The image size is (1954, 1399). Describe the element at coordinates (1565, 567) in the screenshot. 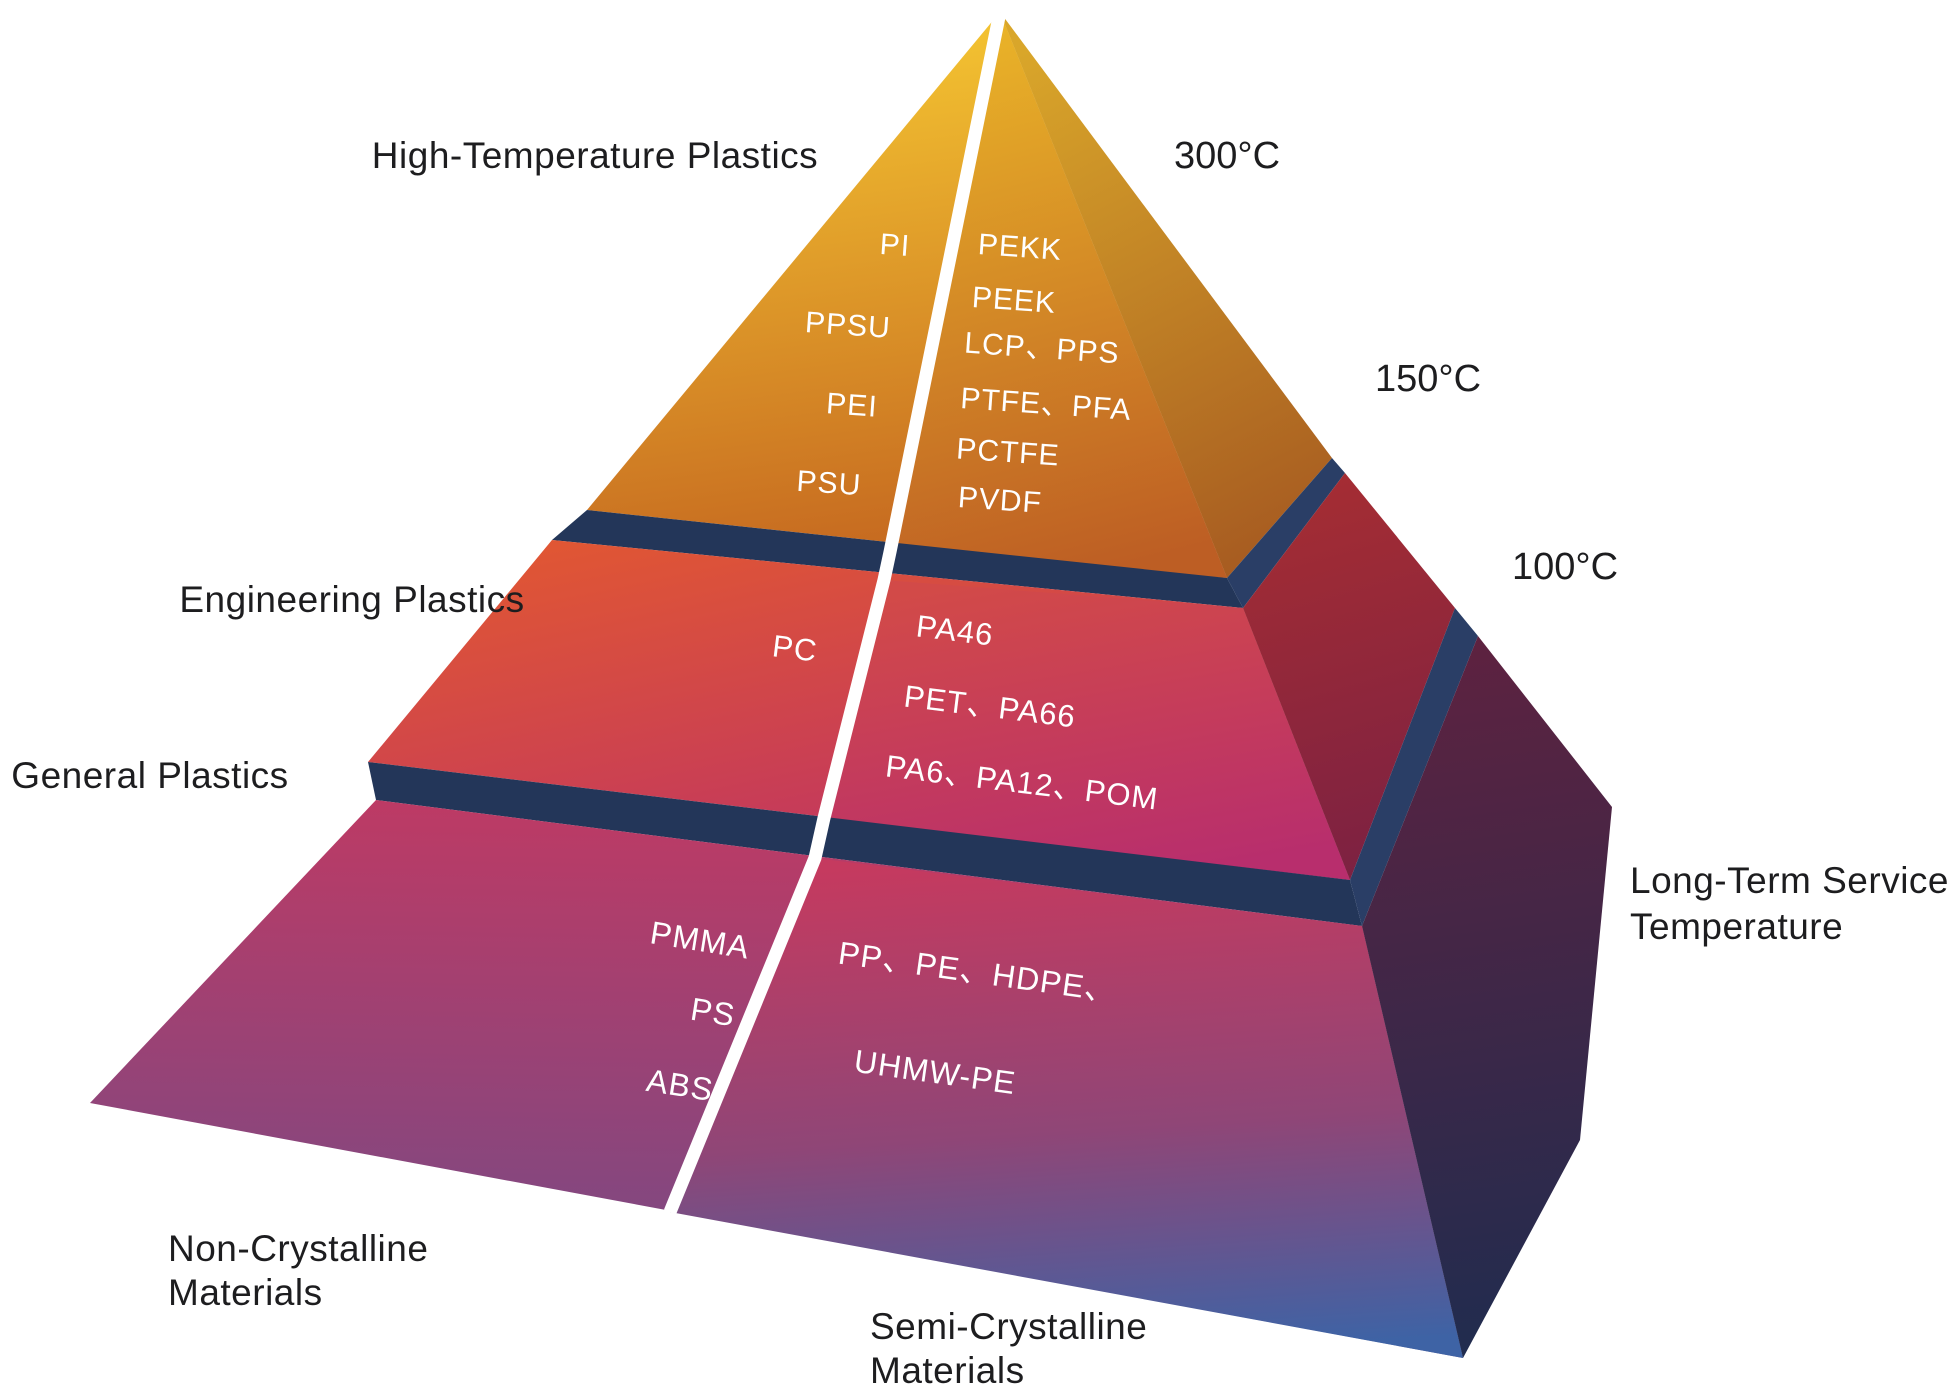

I see `temp-label-100: 100°C` at that location.